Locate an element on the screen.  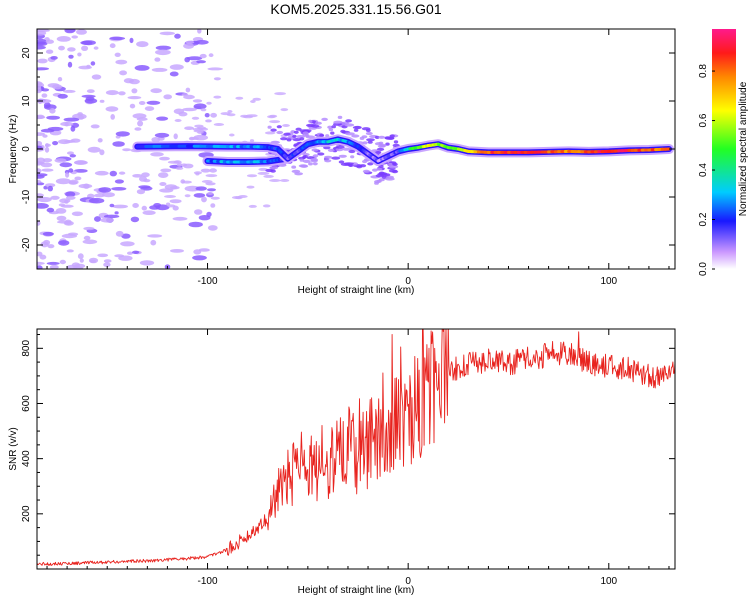
colorbar-tick-label: 0.2 is located at coordinates (703, 219).